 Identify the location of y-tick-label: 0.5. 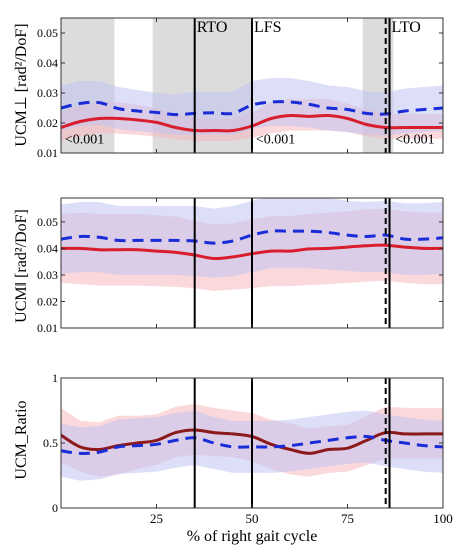
(50, 443).